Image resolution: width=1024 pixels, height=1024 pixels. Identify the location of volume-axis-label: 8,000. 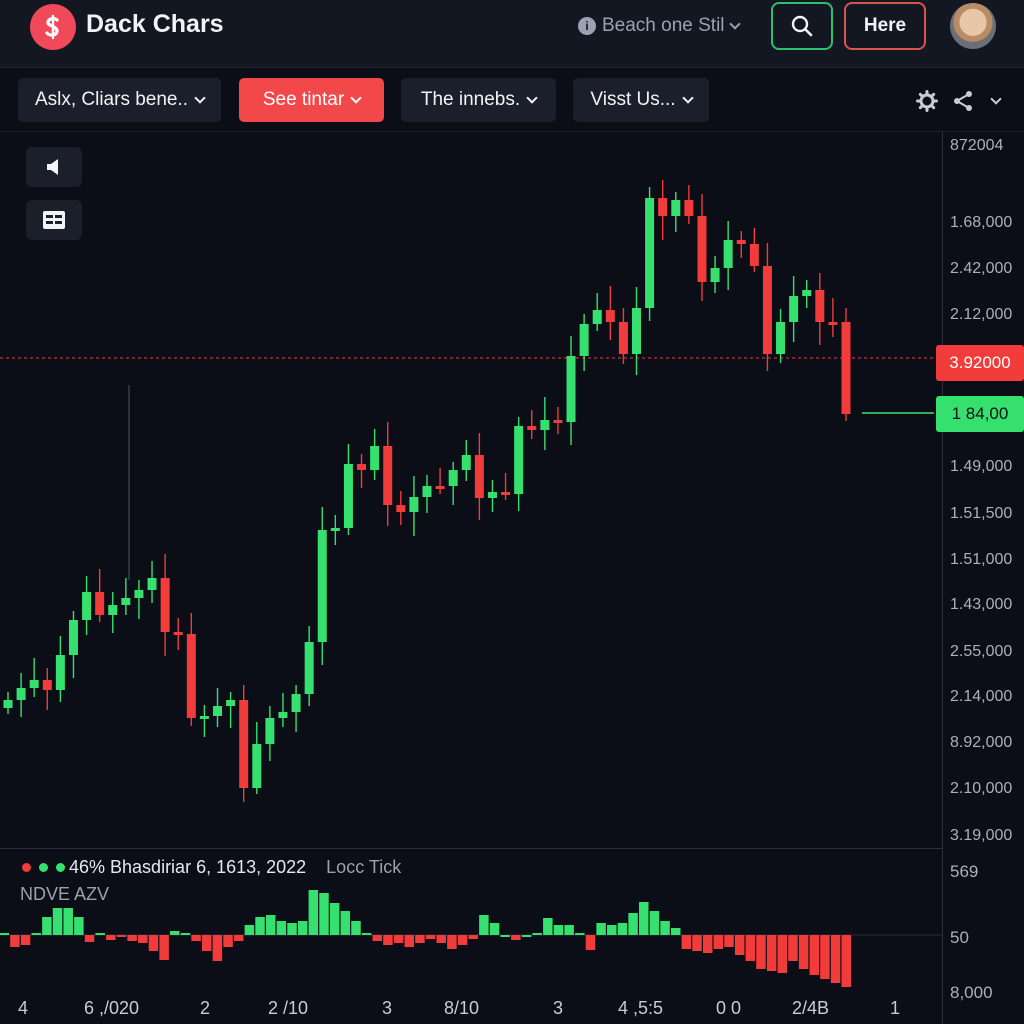
(971, 992).